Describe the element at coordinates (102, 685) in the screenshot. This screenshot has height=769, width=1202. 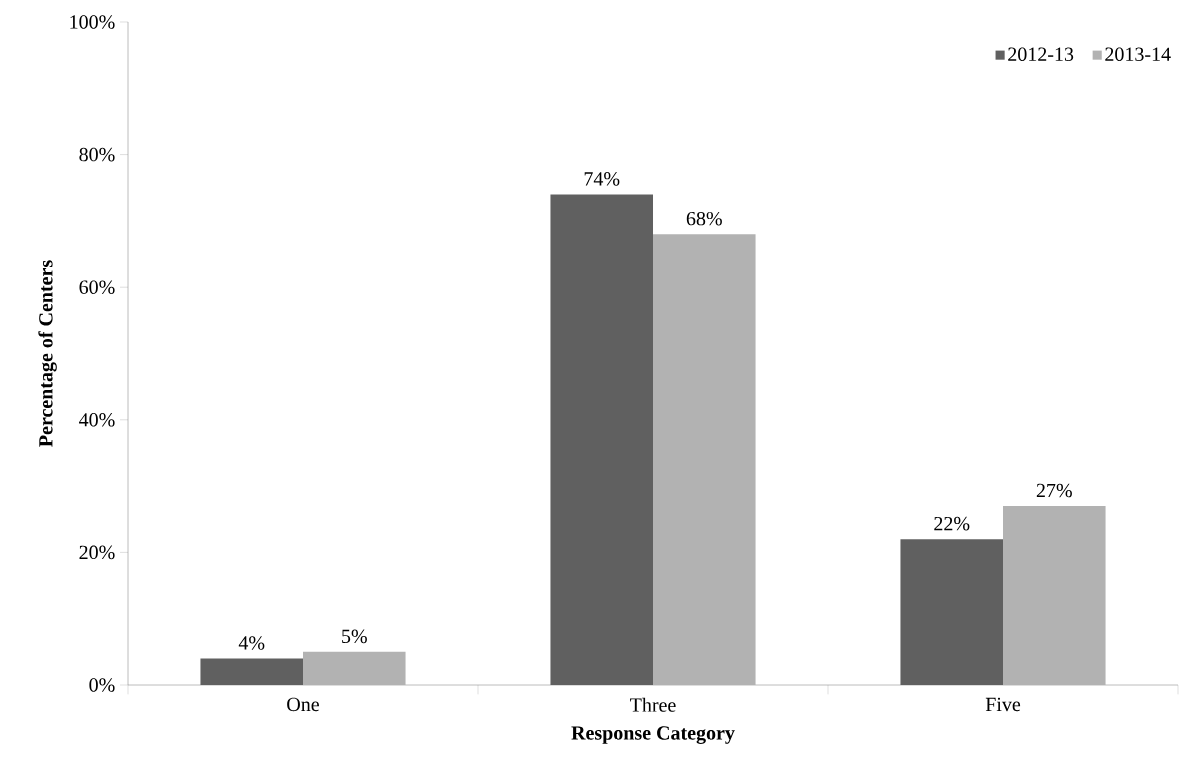
I see `y-tick-label: 0%` at that location.